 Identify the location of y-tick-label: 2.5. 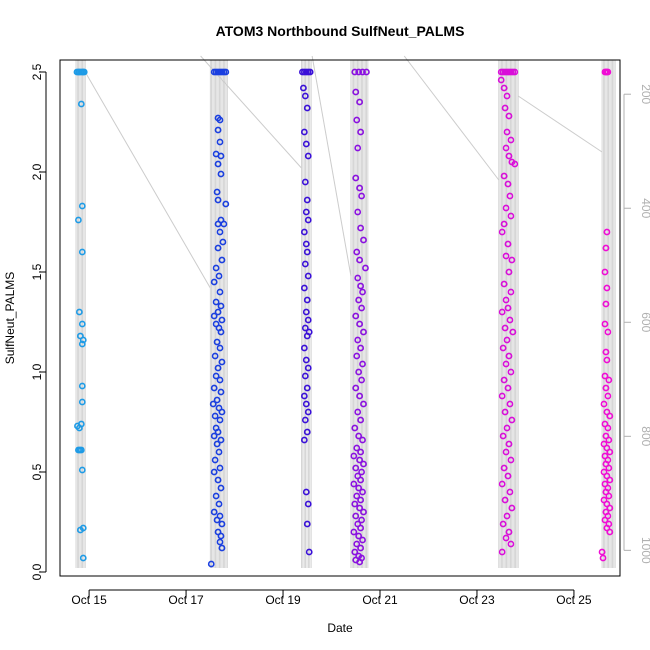
(37, 71).